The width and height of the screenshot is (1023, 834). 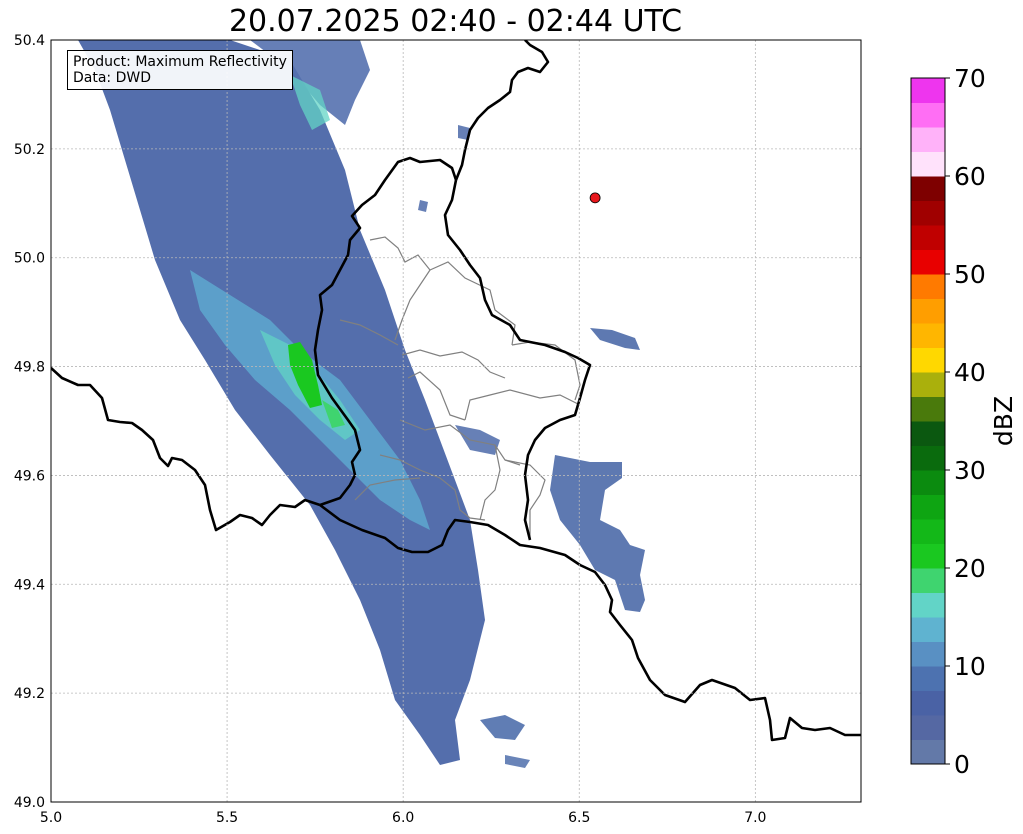 I want to click on y-tick-label: 49.0, so click(x=29, y=803).